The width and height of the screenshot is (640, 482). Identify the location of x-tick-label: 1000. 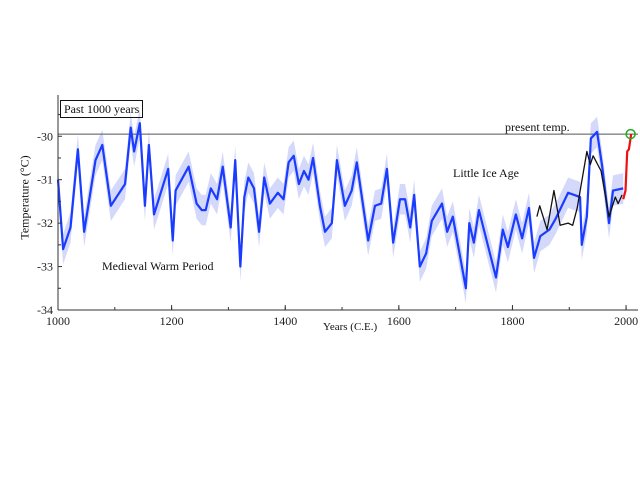
(58, 321).